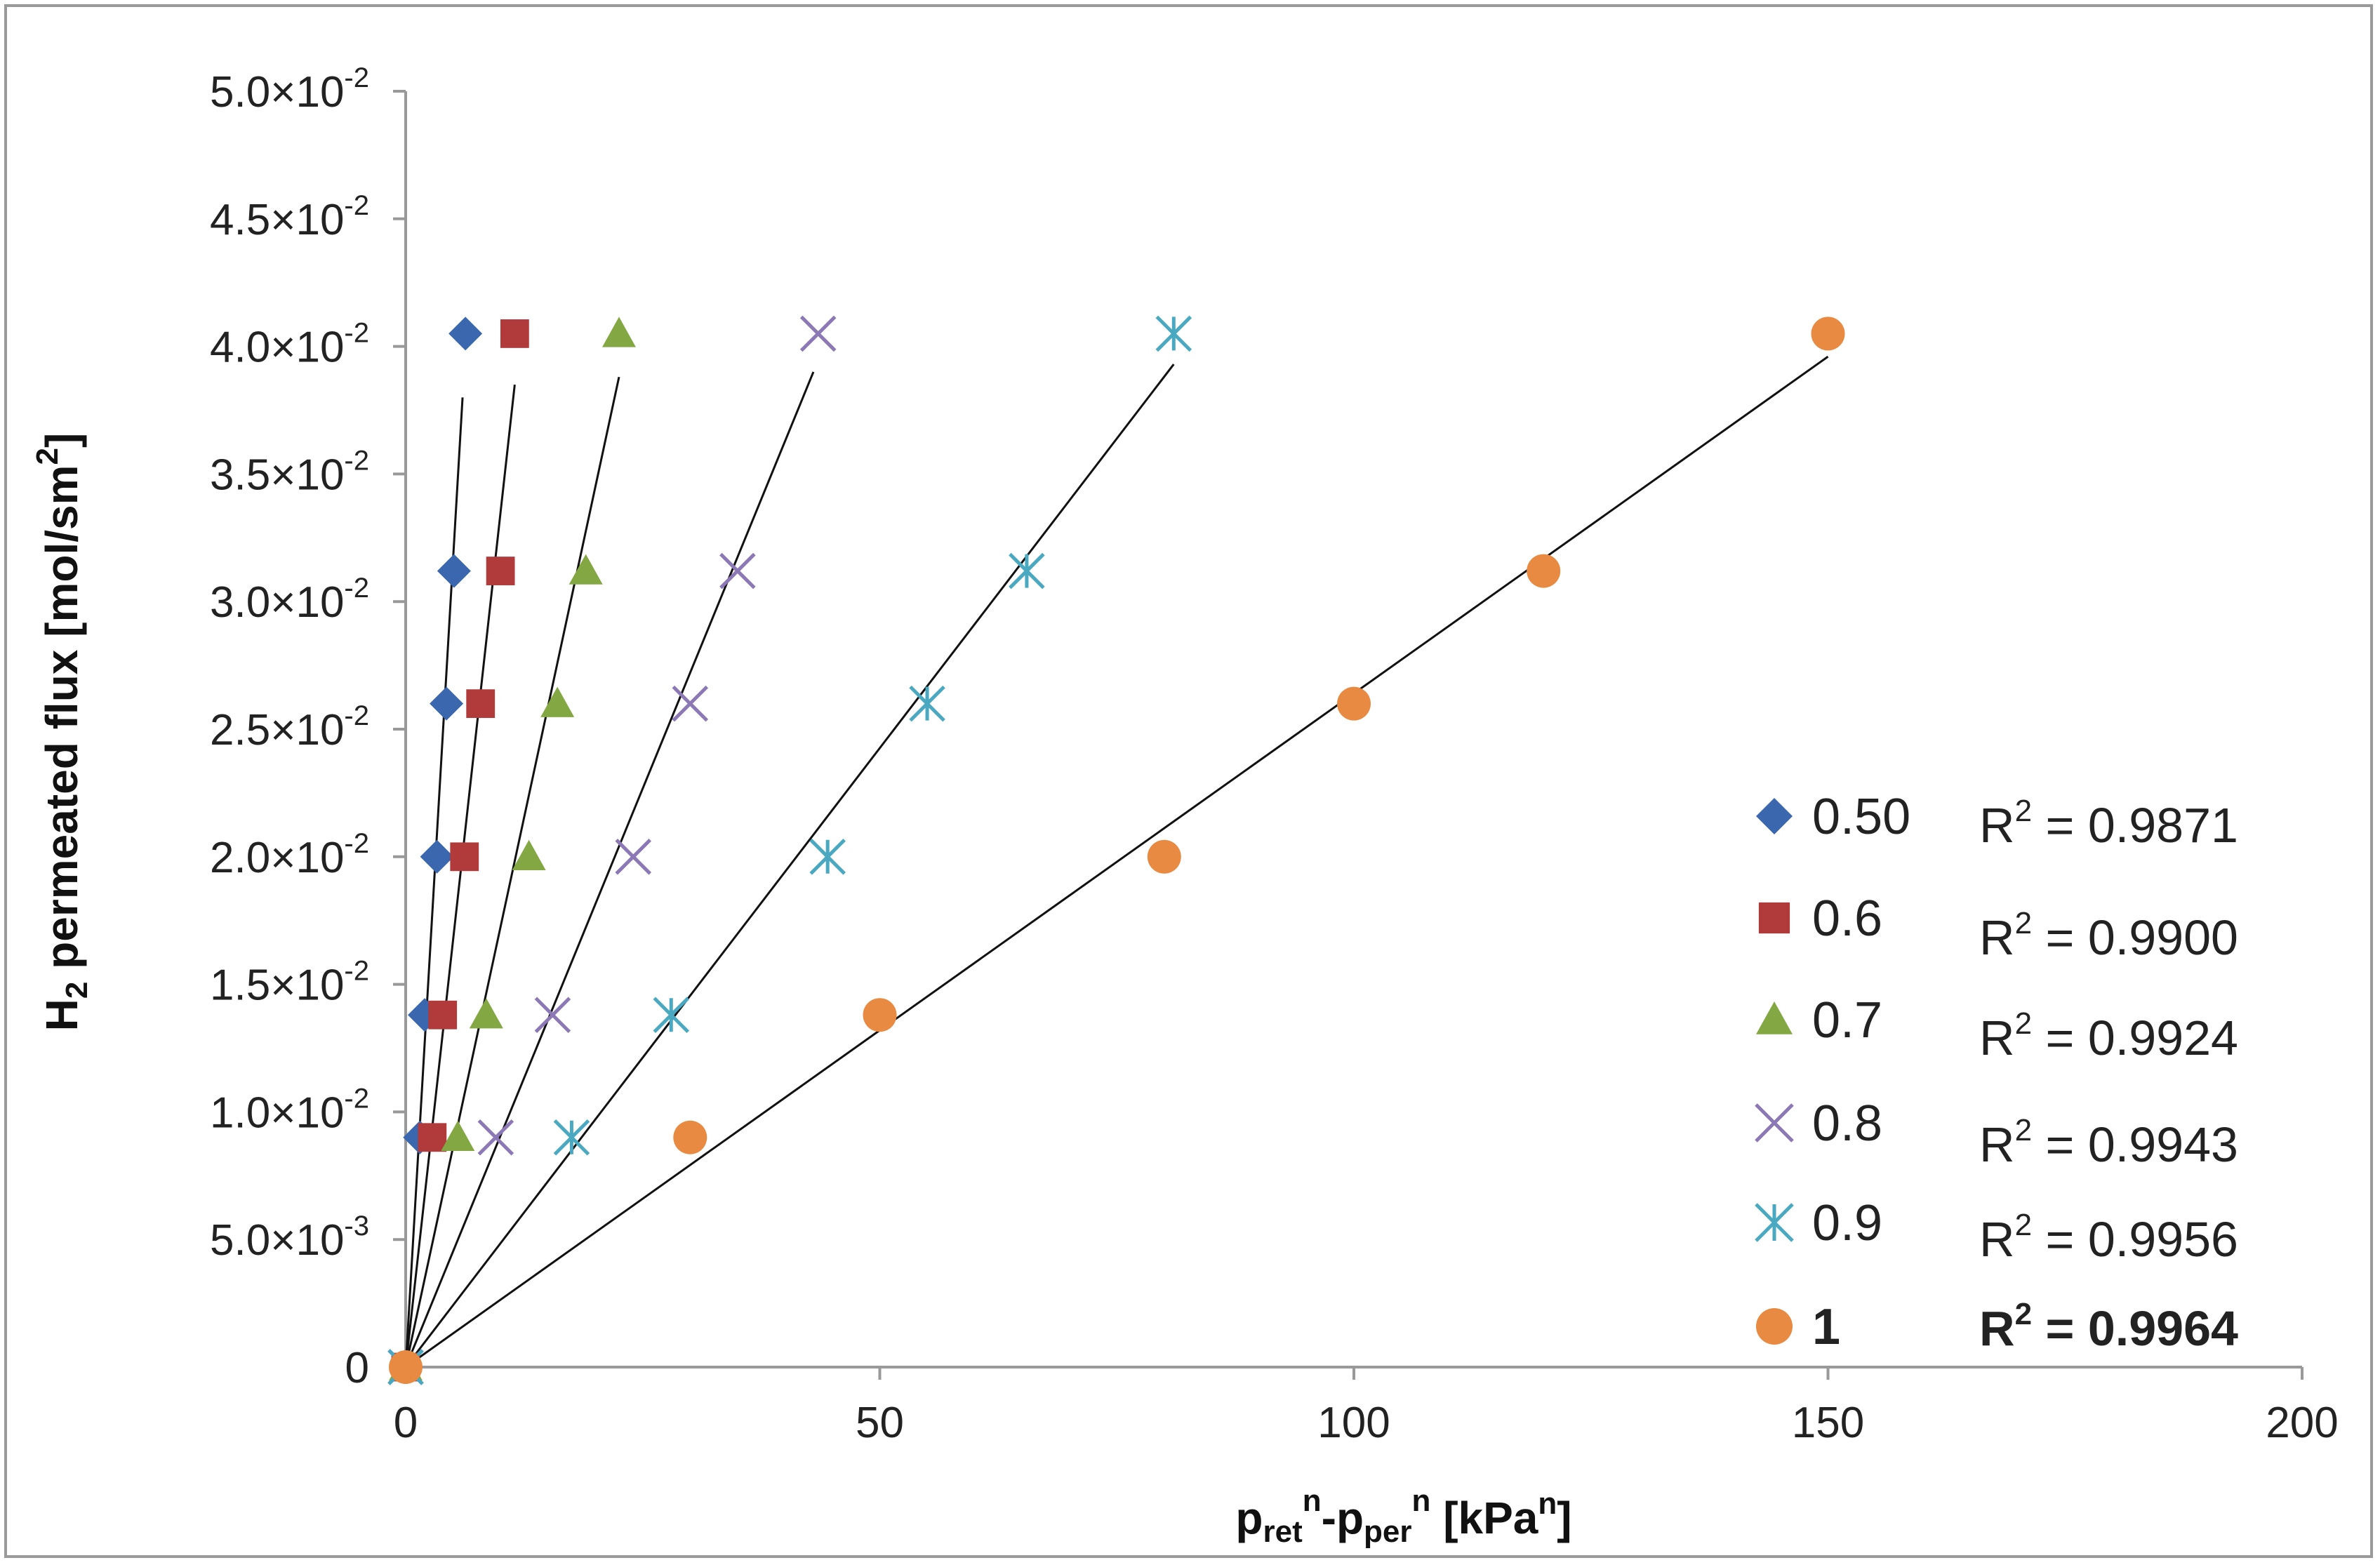 The width and height of the screenshot is (2380, 1565). What do you see at coordinates (1774, 816) in the screenshot?
I see `legend-marker-0.50` at bounding box center [1774, 816].